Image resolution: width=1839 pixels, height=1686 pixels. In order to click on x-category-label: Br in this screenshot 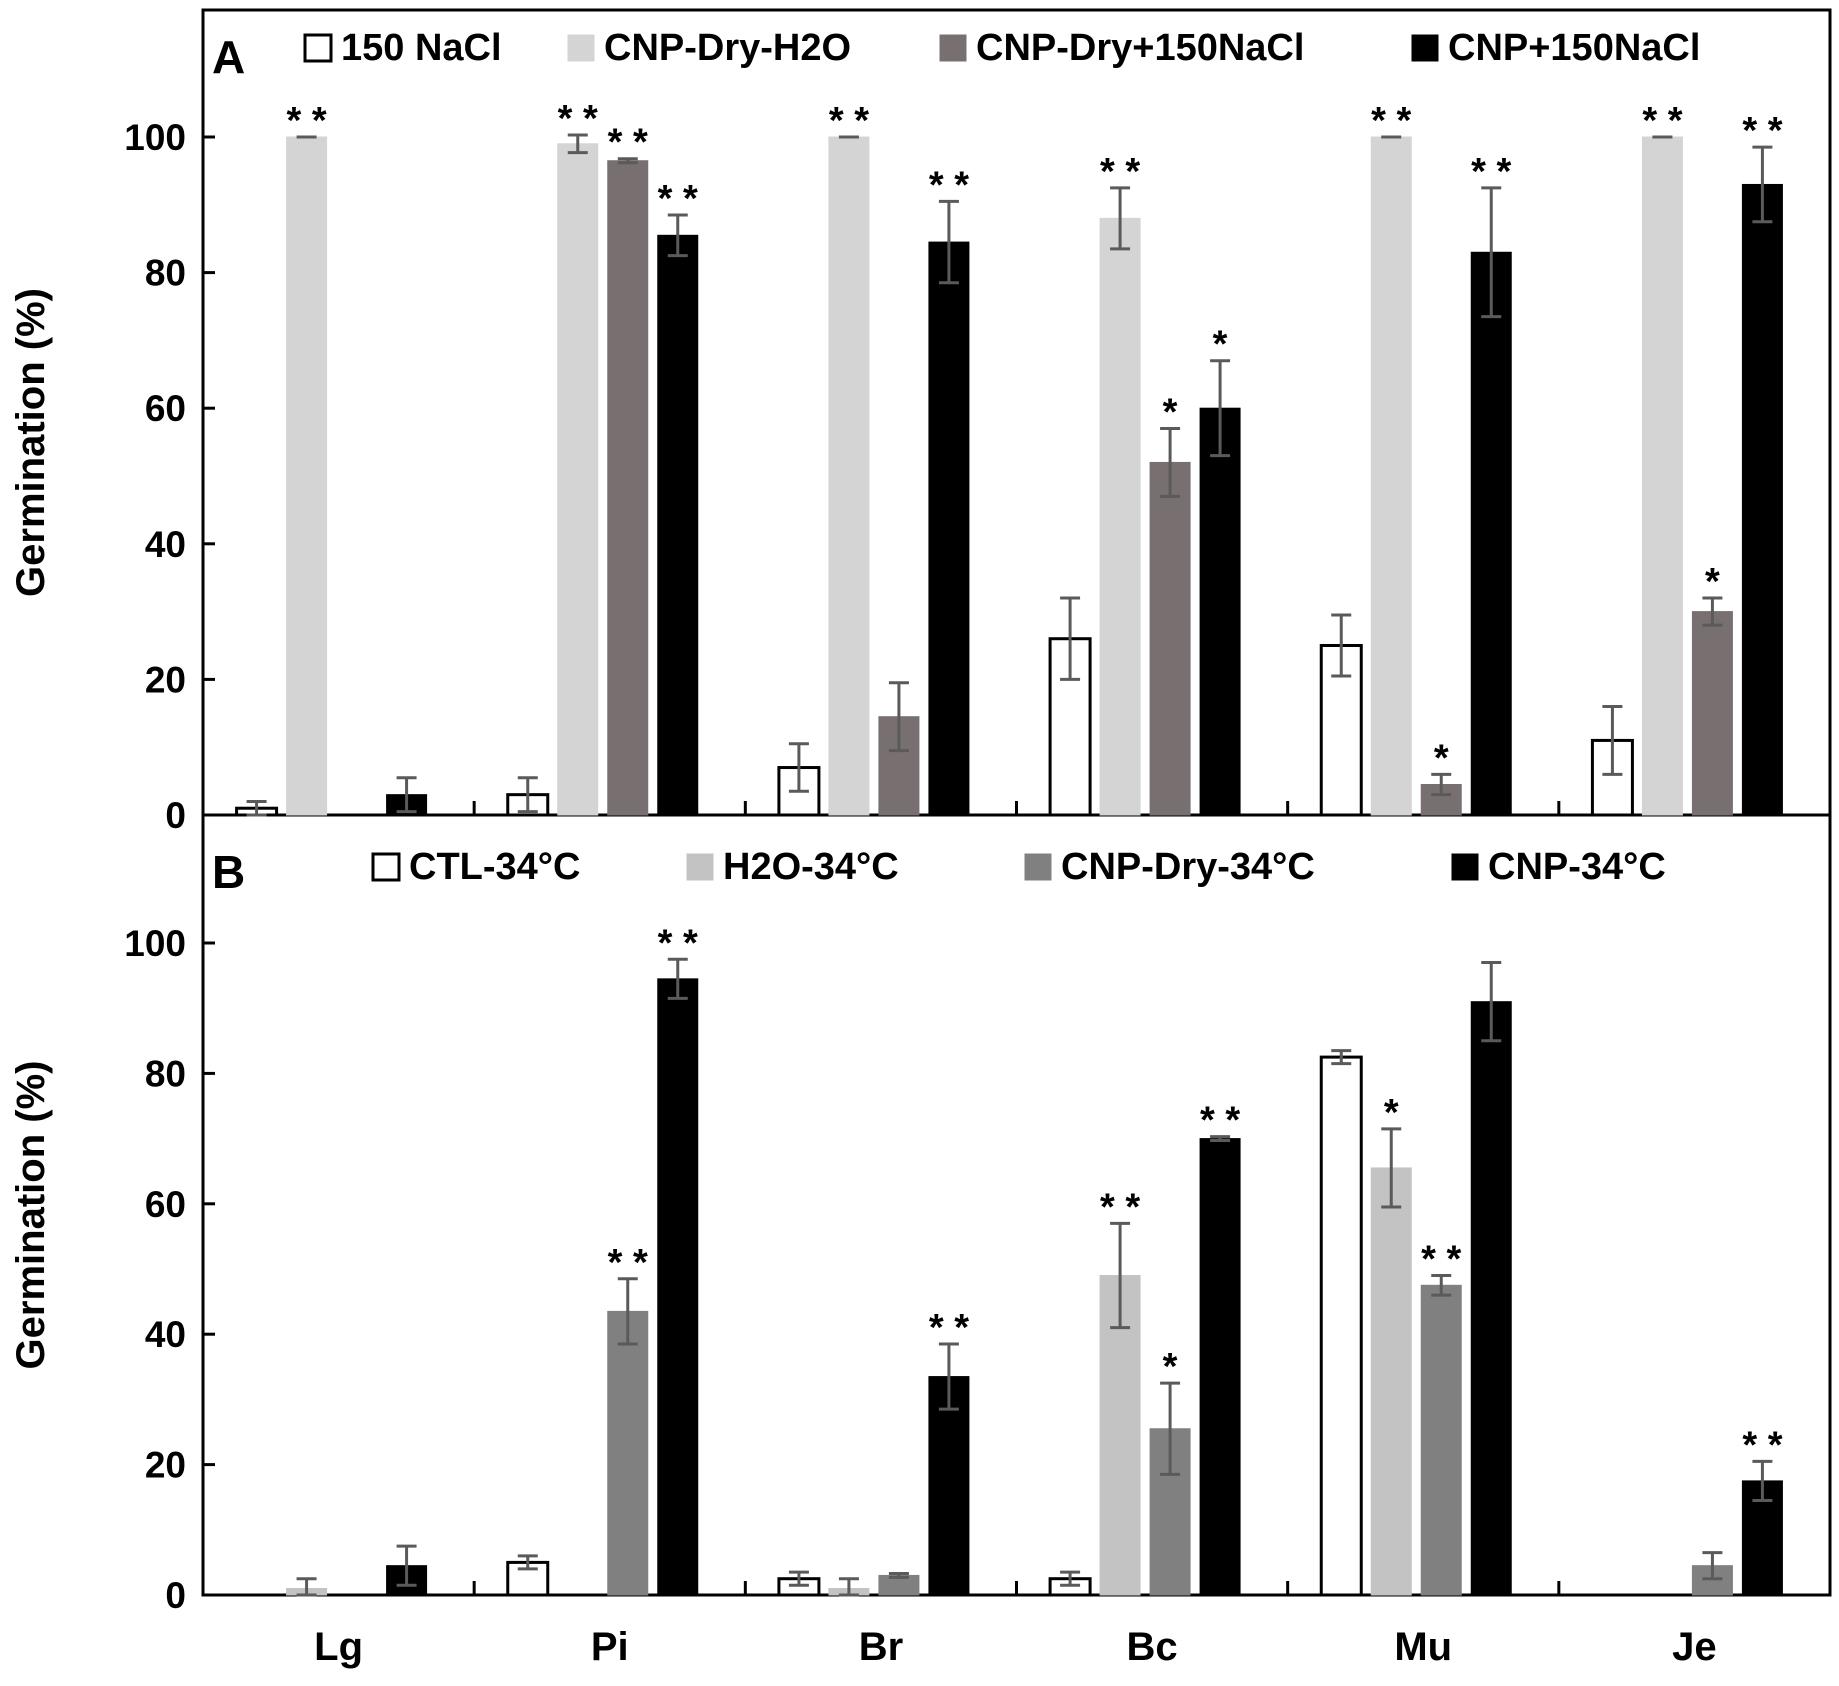, I will do `click(881, 1647)`.